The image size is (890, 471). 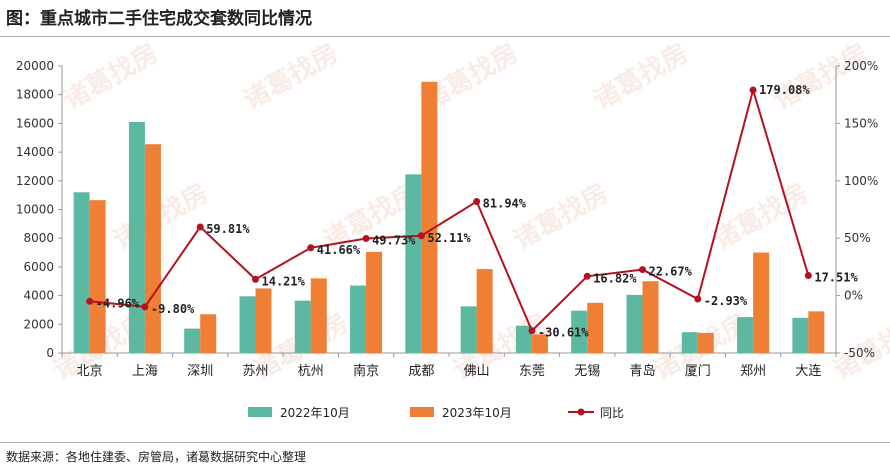 What do you see at coordinates (315, 413) in the screenshot?
I see `legend-label: 2022年10月` at bounding box center [315, 413].